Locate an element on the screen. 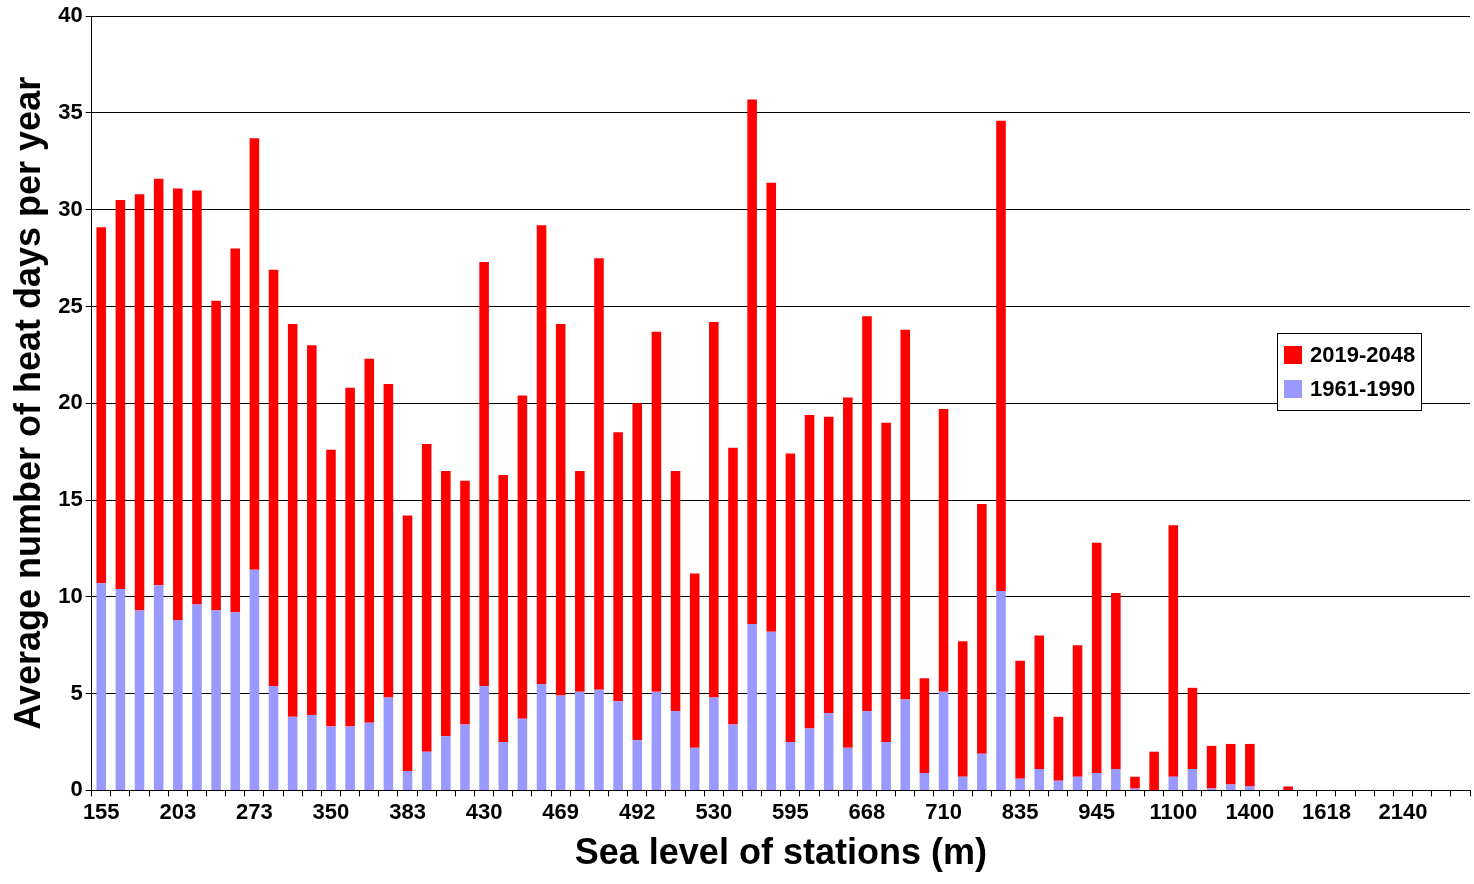 The width and height of the screenshot is (1474, 884). x-tick-label: 383 is located at coordinates (407, 811).